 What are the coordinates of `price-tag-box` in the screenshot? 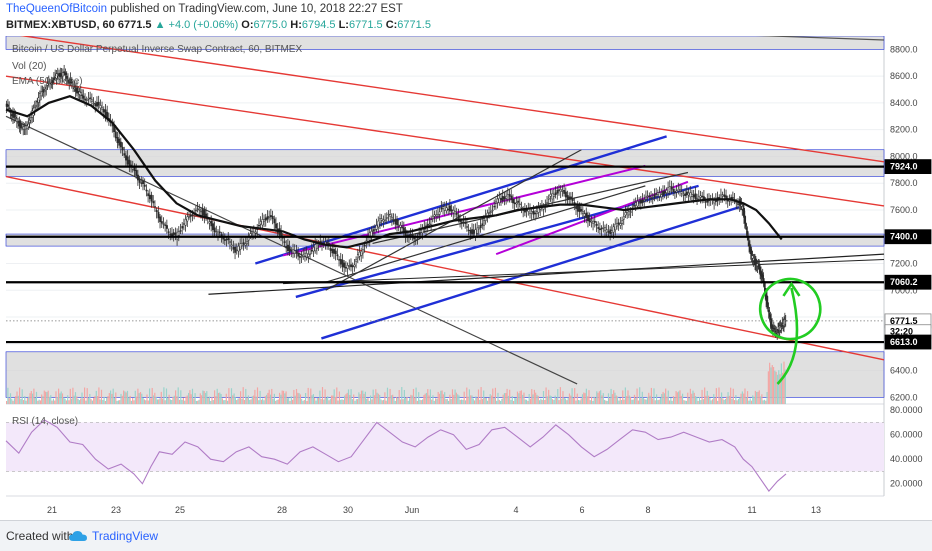 It's located at (908, 237).